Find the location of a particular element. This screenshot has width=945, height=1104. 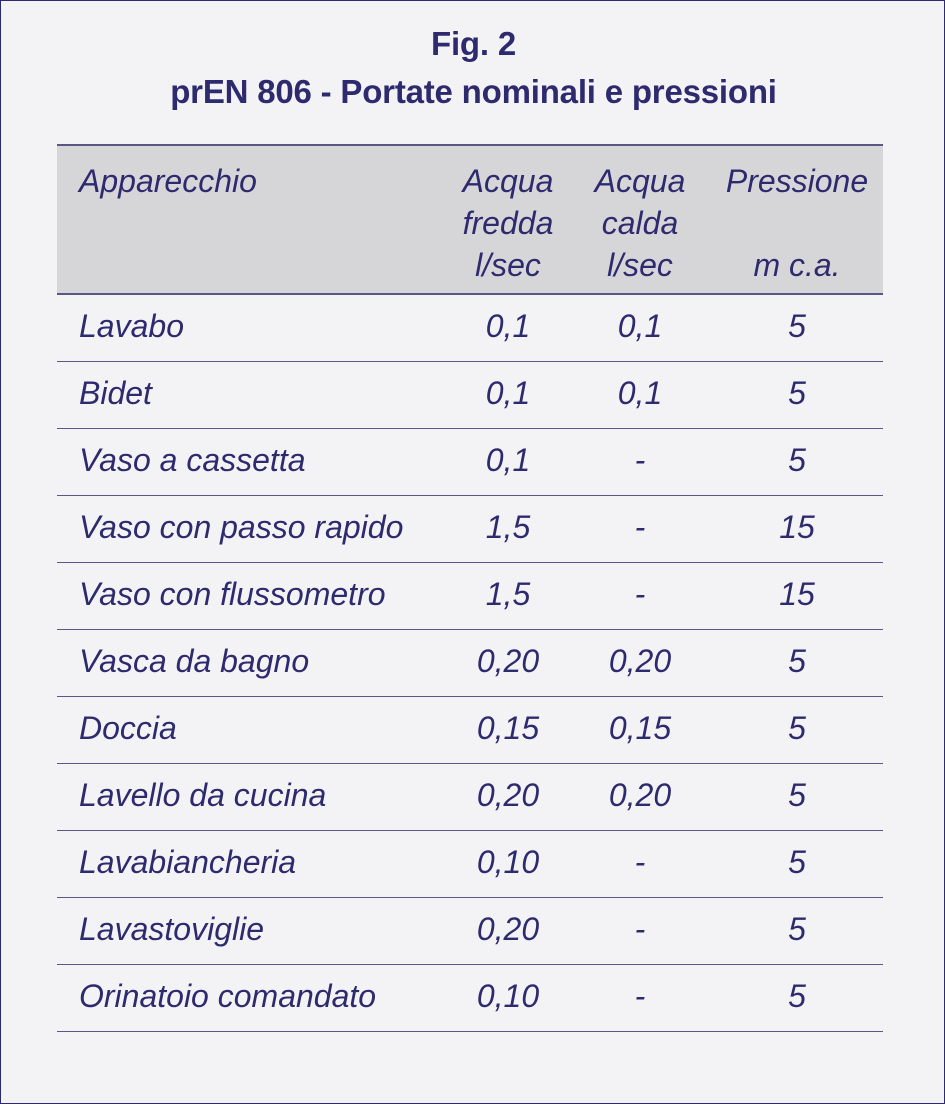

apparecchio-cell: Doccia is located at coordinates (128, 728).